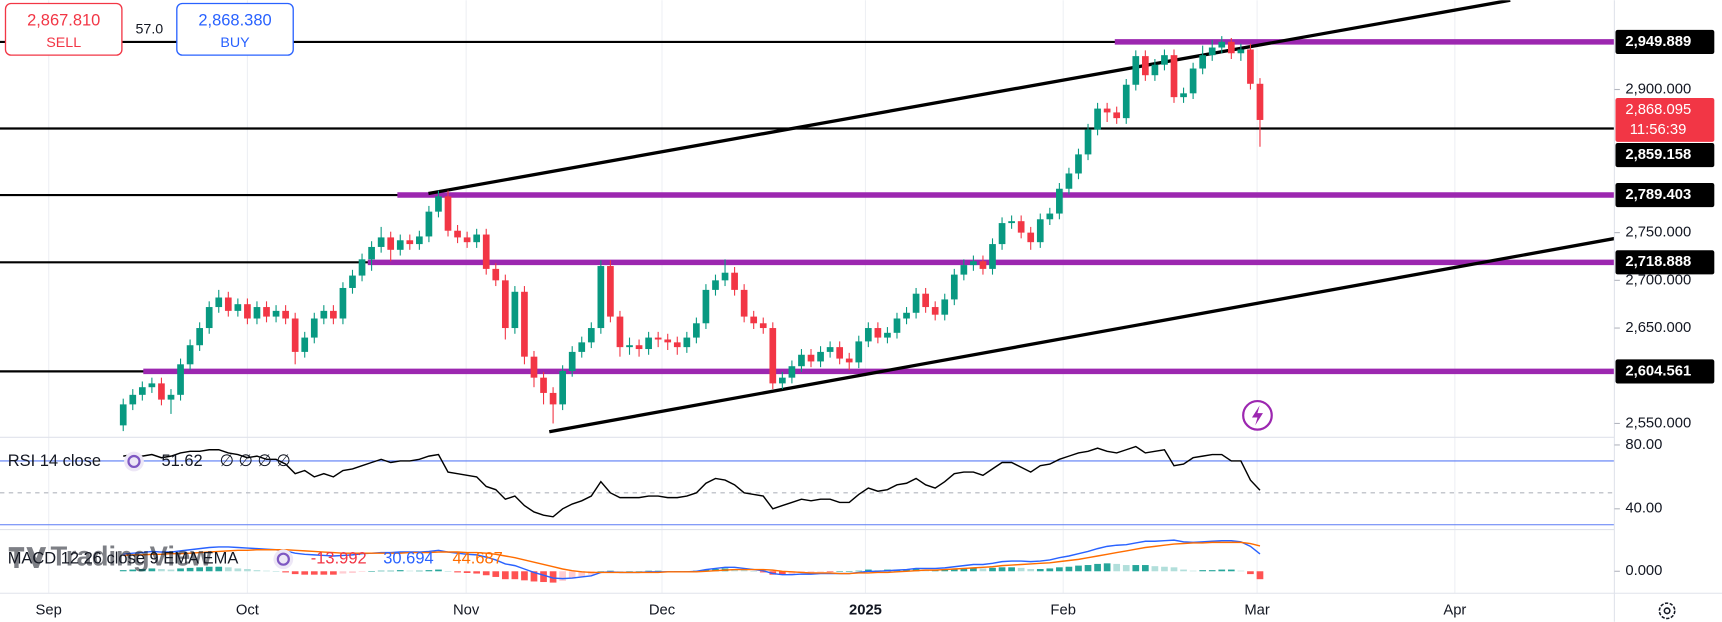 This screenshot has width=1722, height=622. Describe the element at coordinates (1658, 423) in the screenshot. I see `y-tick-label: 2,550.000` at that location.